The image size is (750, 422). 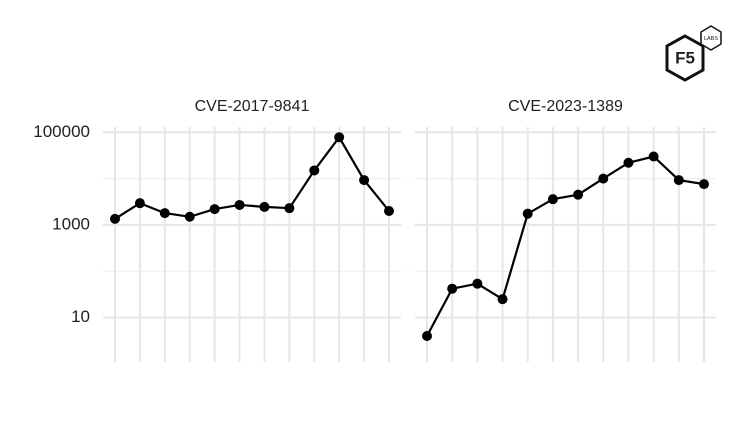 I want to click on logo-tag: LABS, so click(x=711, y=39).